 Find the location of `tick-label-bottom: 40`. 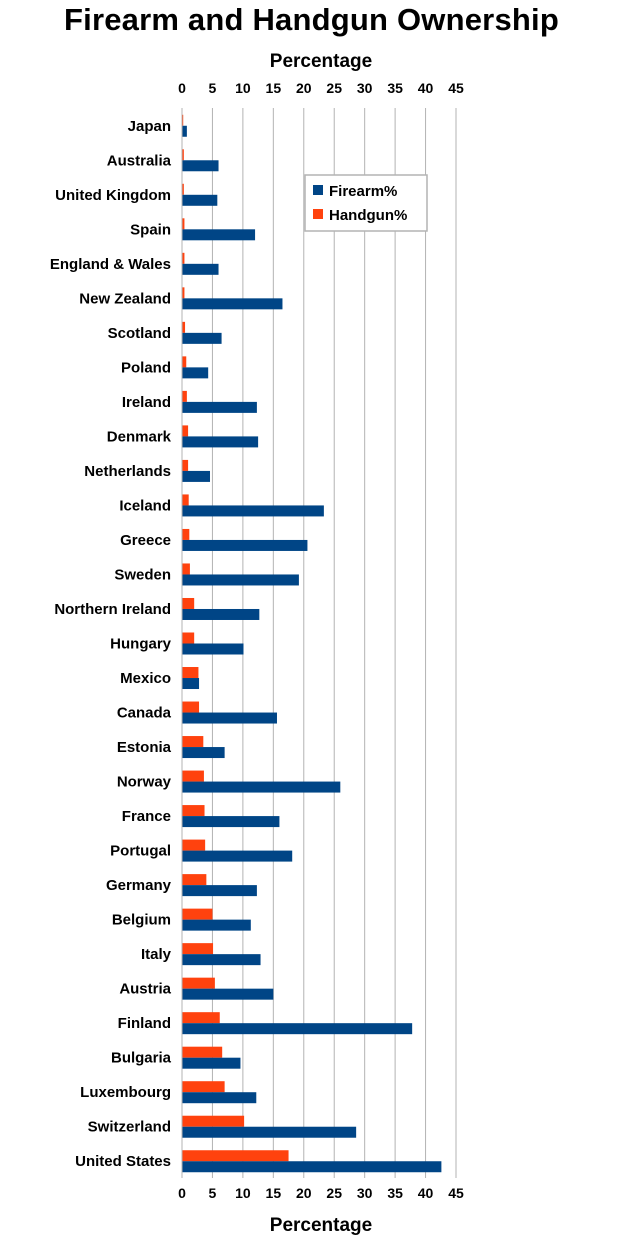

tick-label-bottom: 40 is located at coordinates (426, 1193).